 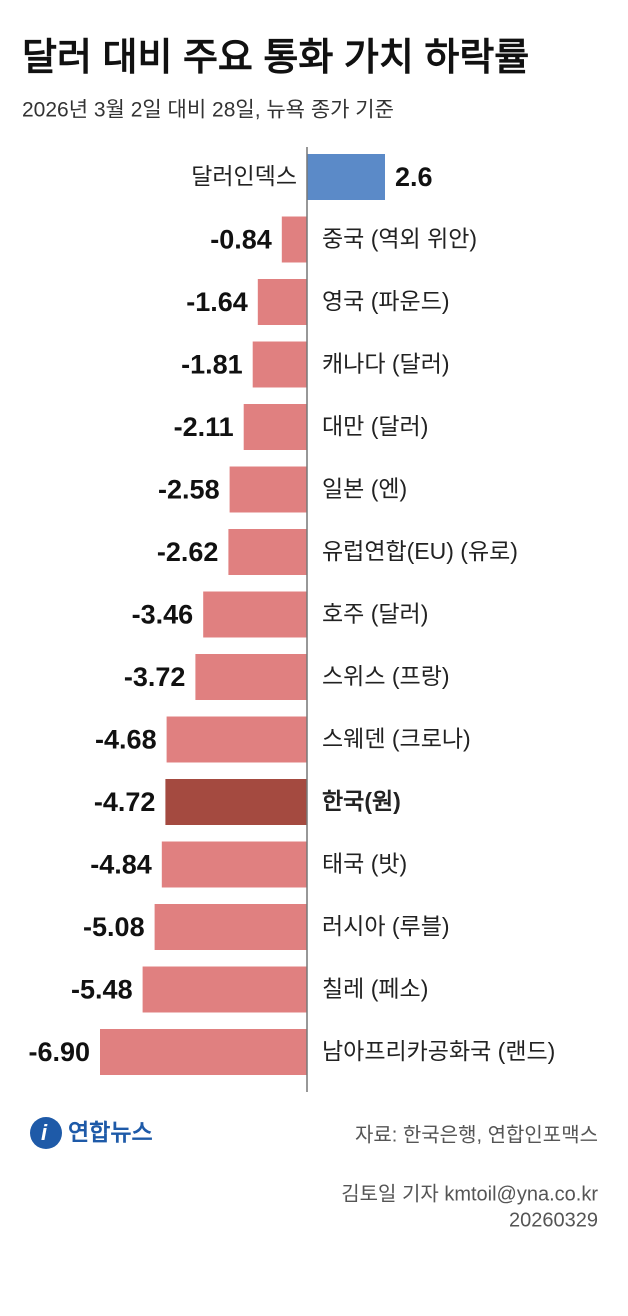 What do you see at coordinates (126, 740) in the screenshot?
I see `value-label: -4.68` at bounding box center [126, 740].